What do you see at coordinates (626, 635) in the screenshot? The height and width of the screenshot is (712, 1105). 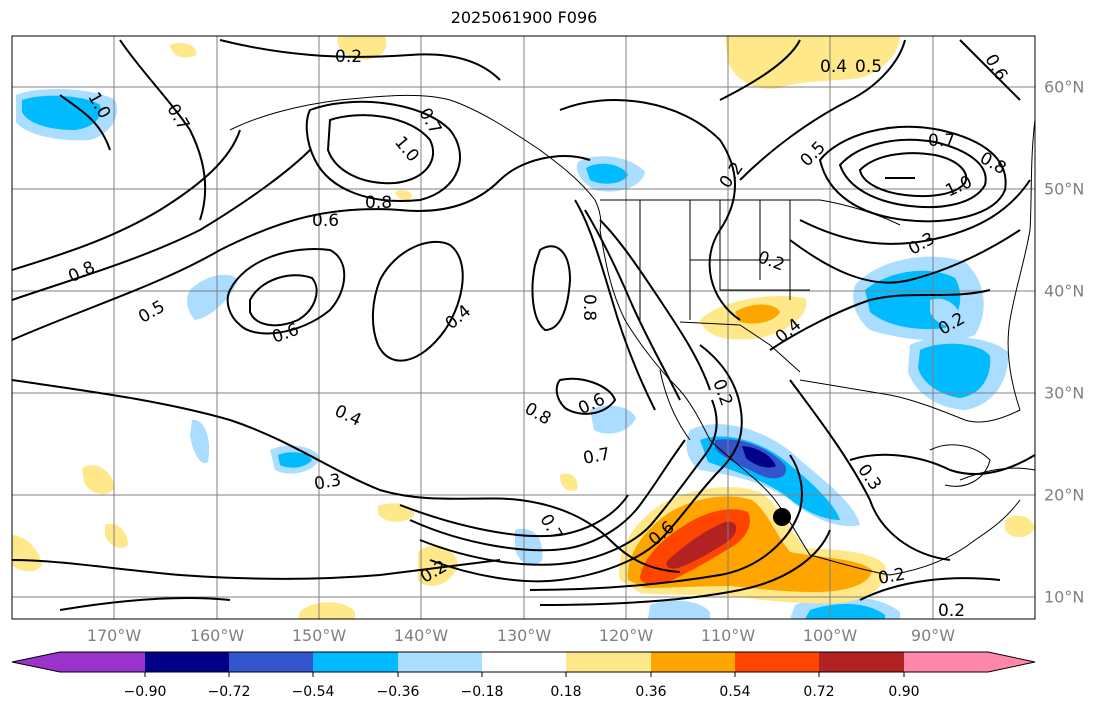 I see `lon-label-120w: 120°W` at bounding box center [626, 635].